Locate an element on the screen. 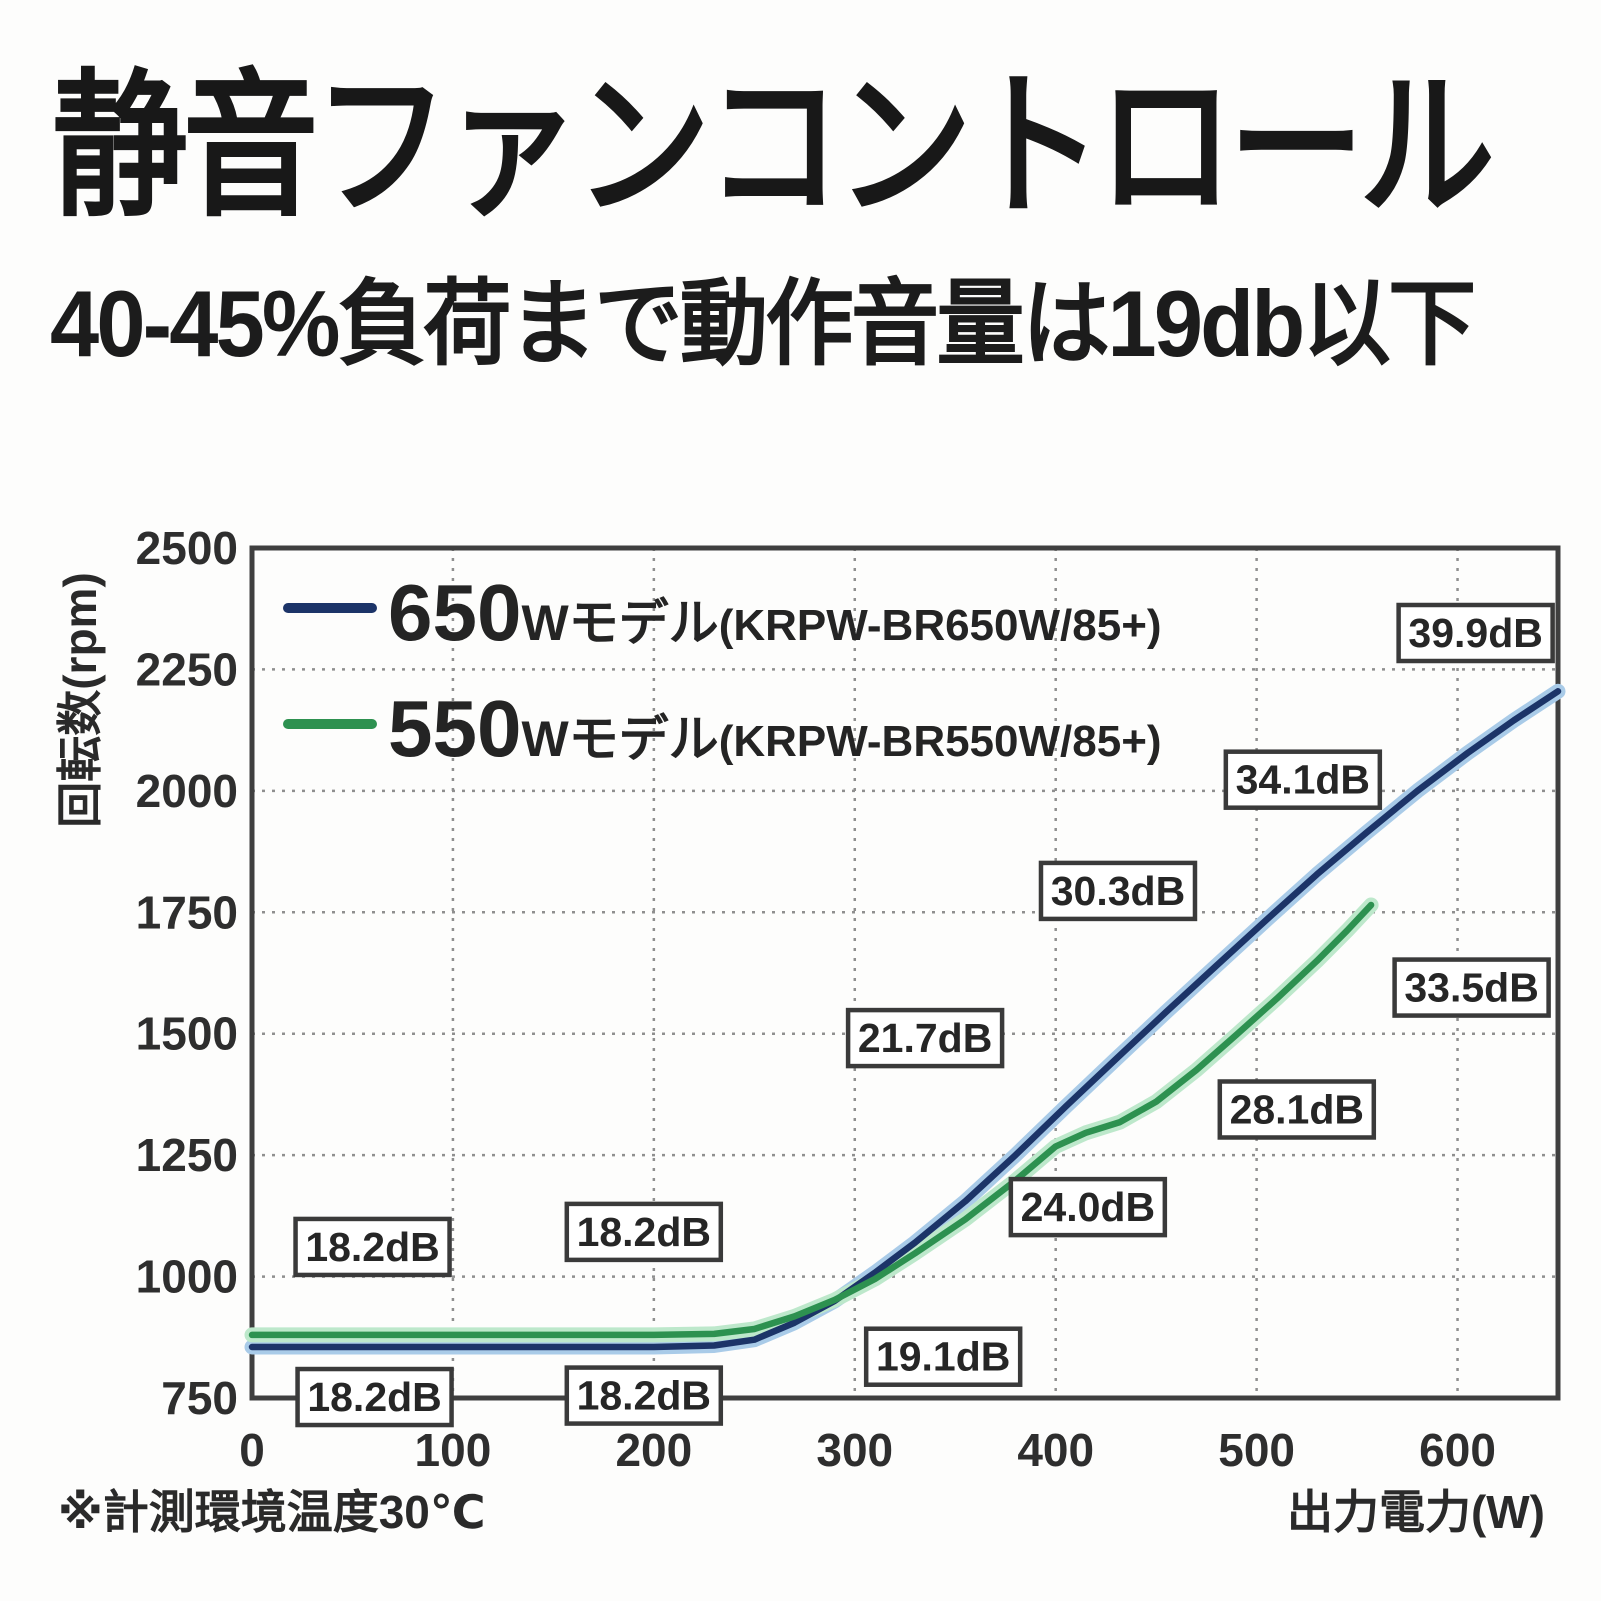  x-tick-label-100: 100 is located at coordinates (453, 1450).